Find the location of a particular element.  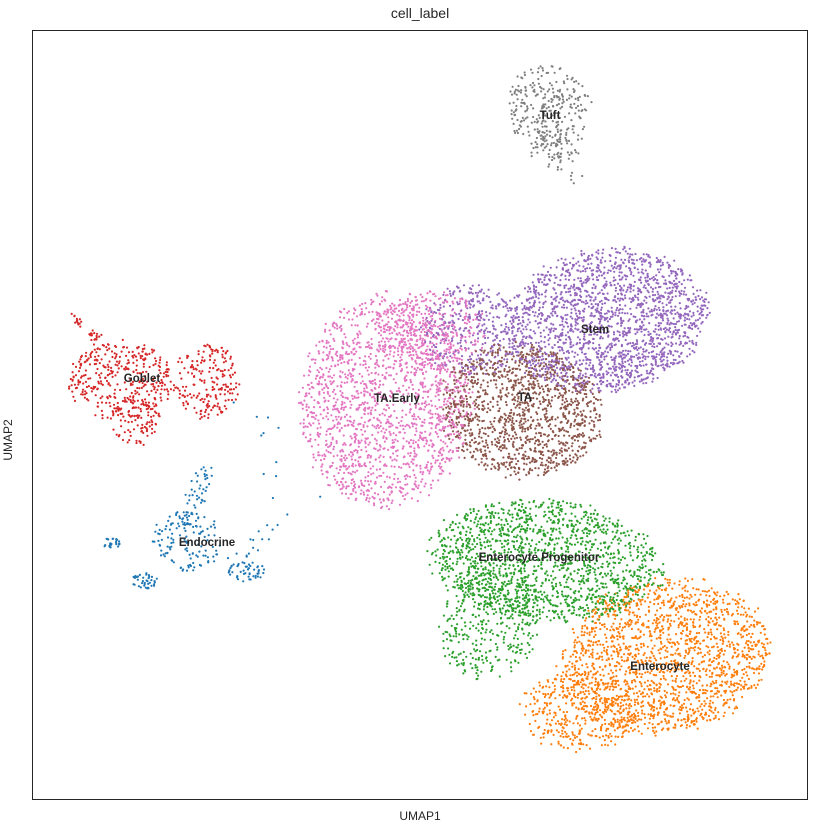

cluster-label-stem: Stem is located at coordinates (595, 330).